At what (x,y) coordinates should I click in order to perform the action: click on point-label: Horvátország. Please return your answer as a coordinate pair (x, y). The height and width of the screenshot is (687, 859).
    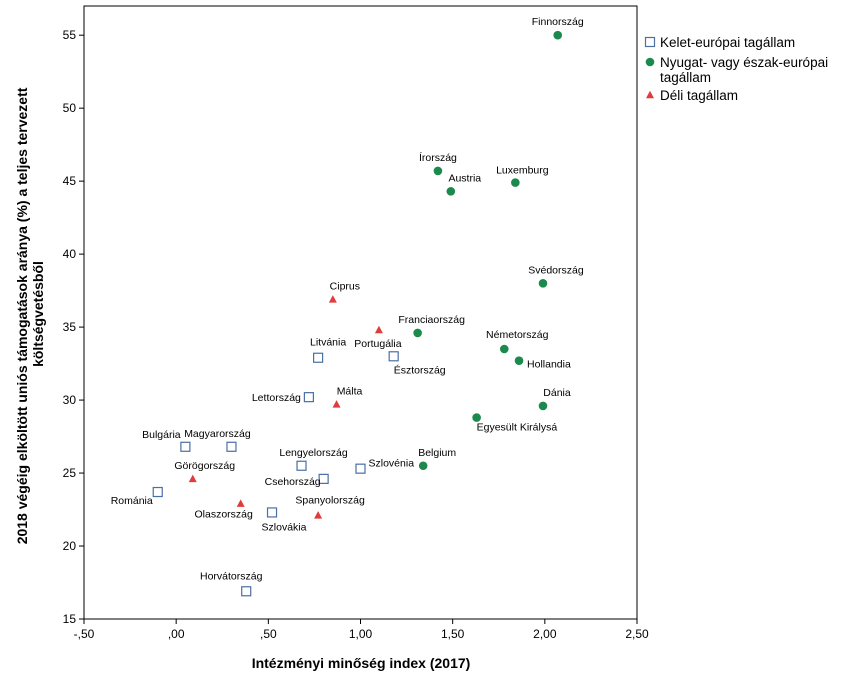
    Looking at the image, I should click on (231, 576).